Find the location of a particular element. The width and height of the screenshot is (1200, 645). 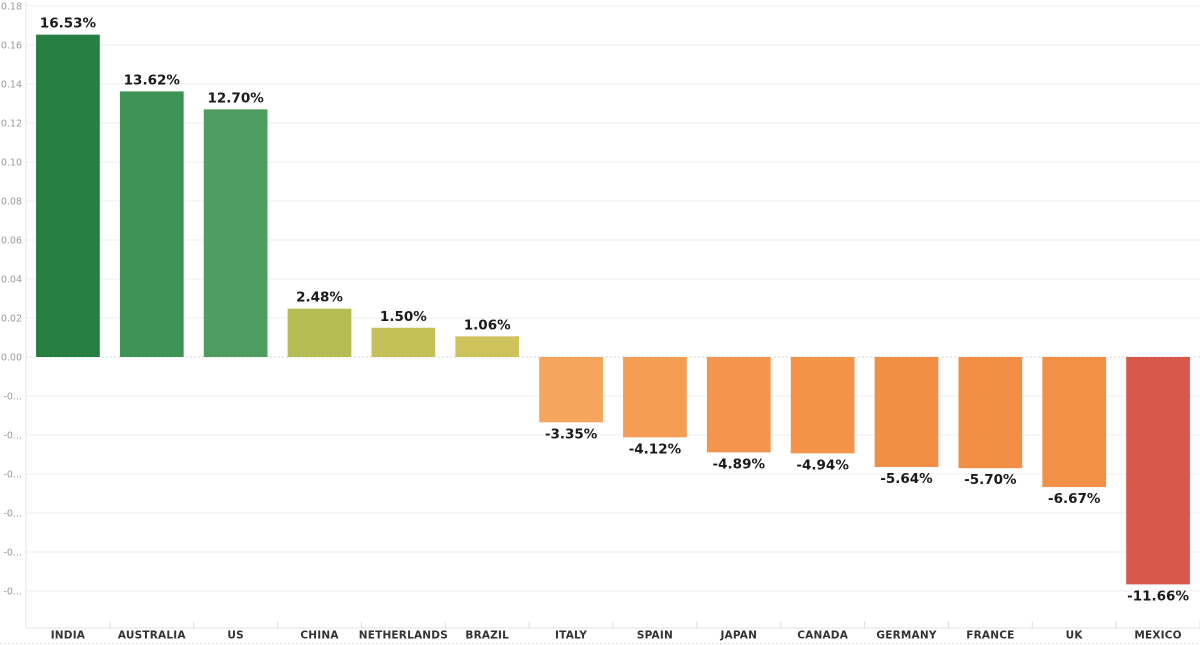

bar-value-label: -5.64% is located at coordinates (906, 479).